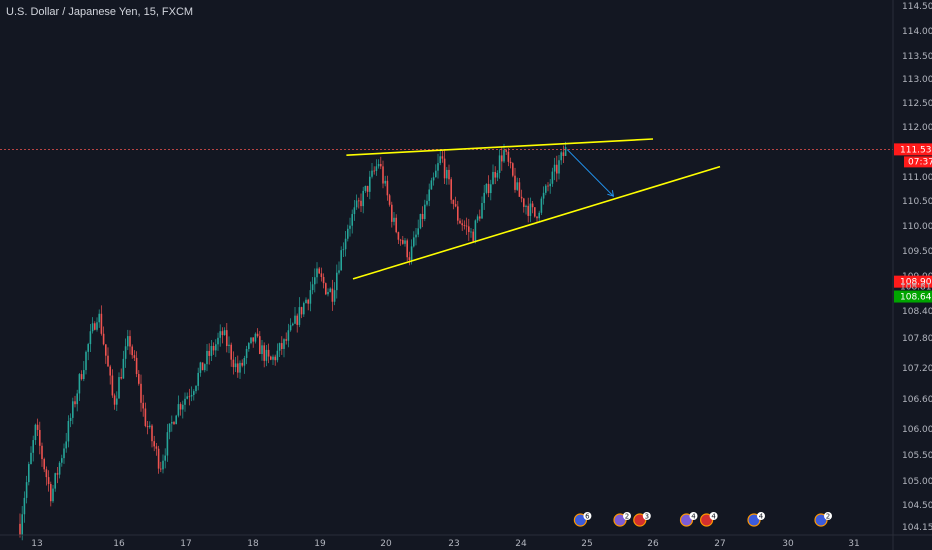 This screenshot has height=550, width=932. I want to click on ca-flag-icon, so click(706, 520).